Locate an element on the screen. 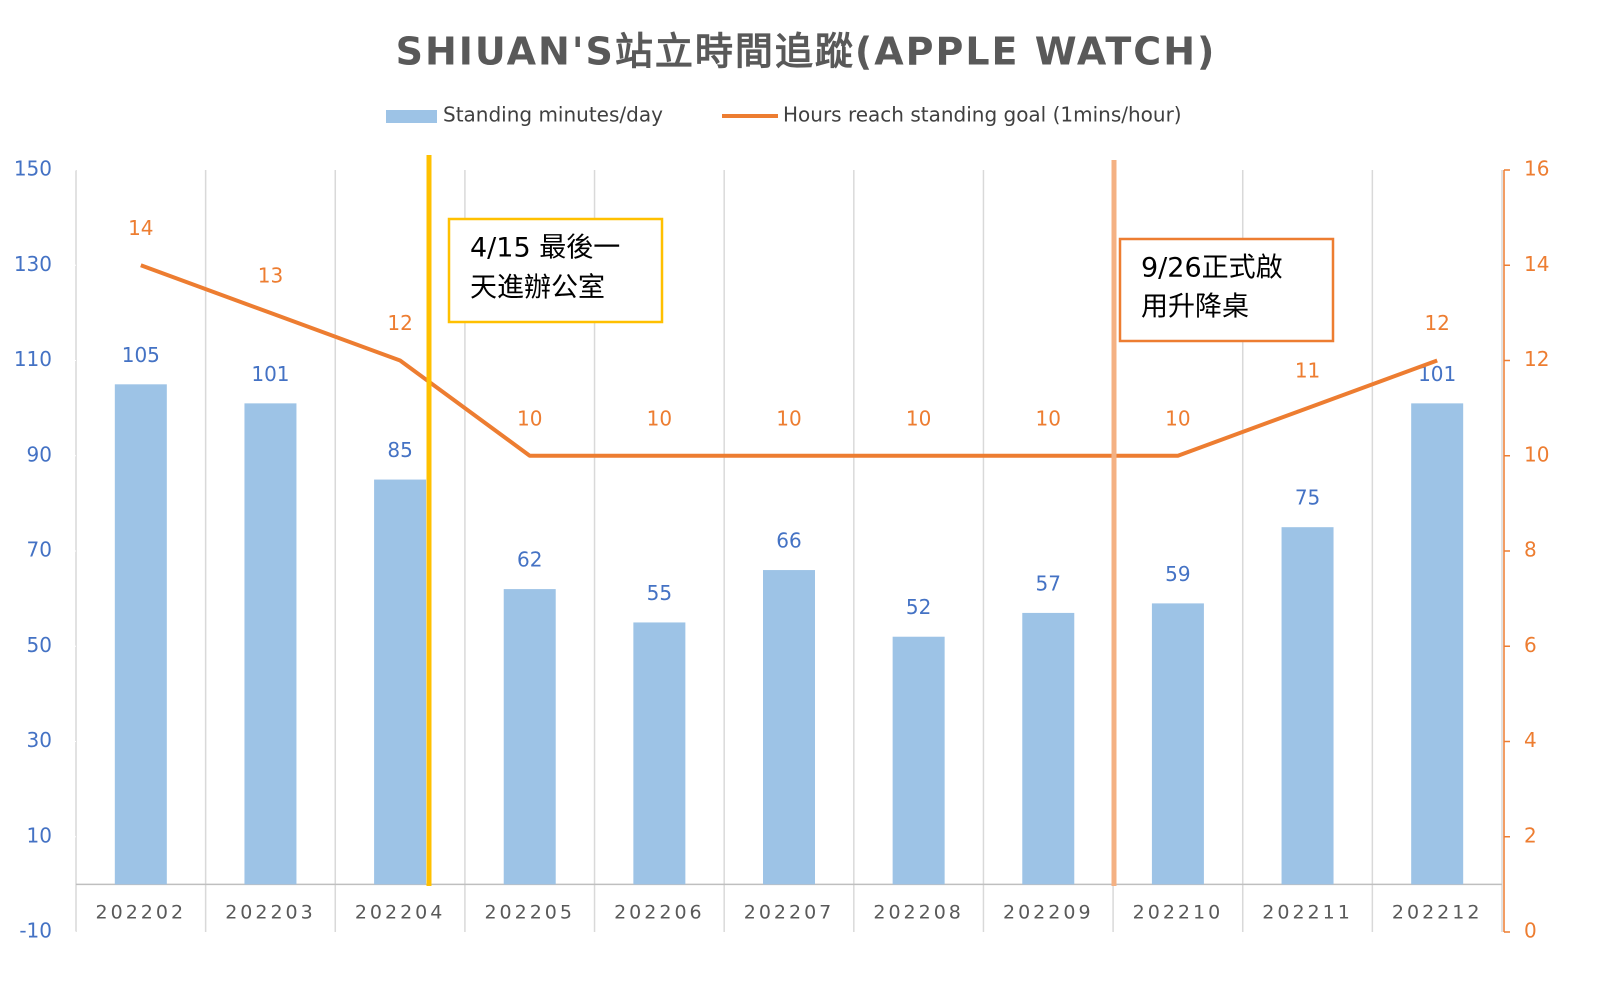 This screenshot has height=984, width=1600. x-tick-label: 202211 is located at coordinates (1307, 913).